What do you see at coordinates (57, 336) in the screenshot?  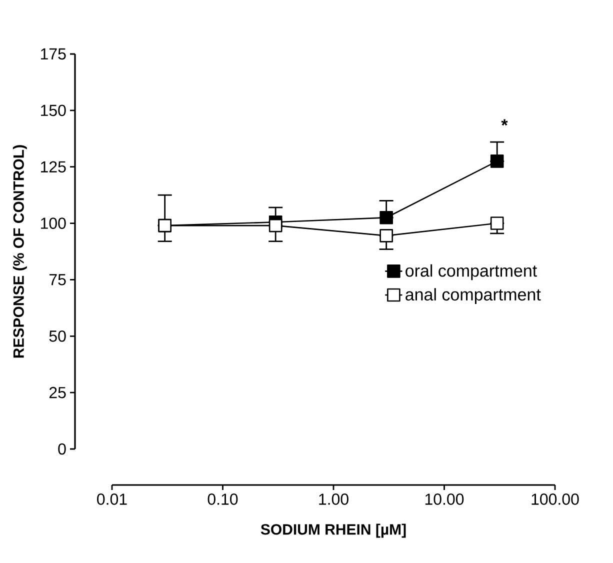 I see `y-tick-label: 50` at bounding box center [57, 336].